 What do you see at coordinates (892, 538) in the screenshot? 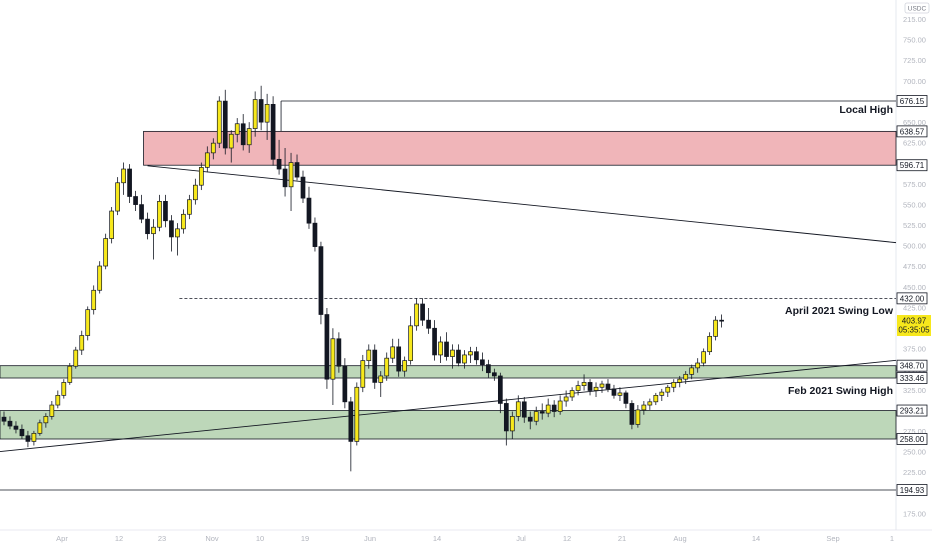
I see `time-axis-label: 1` at bounding box center [892, 538].